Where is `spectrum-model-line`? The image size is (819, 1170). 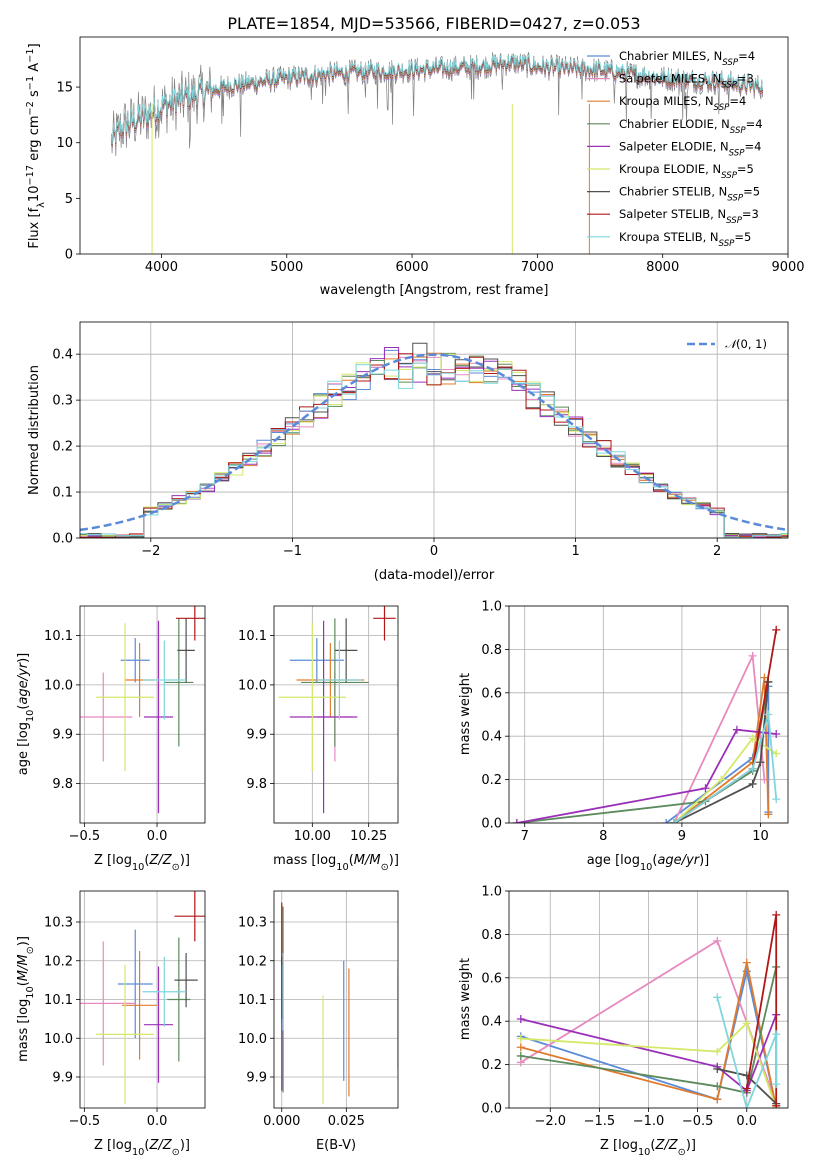 spectrum-model-line is located at coordinates (436, 99).